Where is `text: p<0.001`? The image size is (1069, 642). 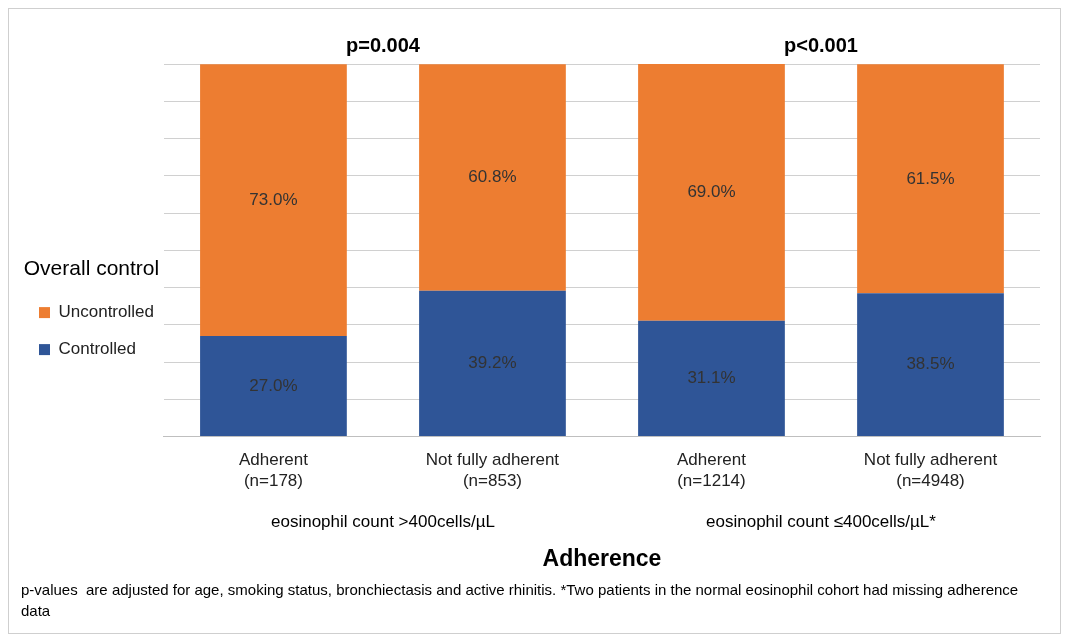
text: p<0.001 is located at coordinates (821, 45).